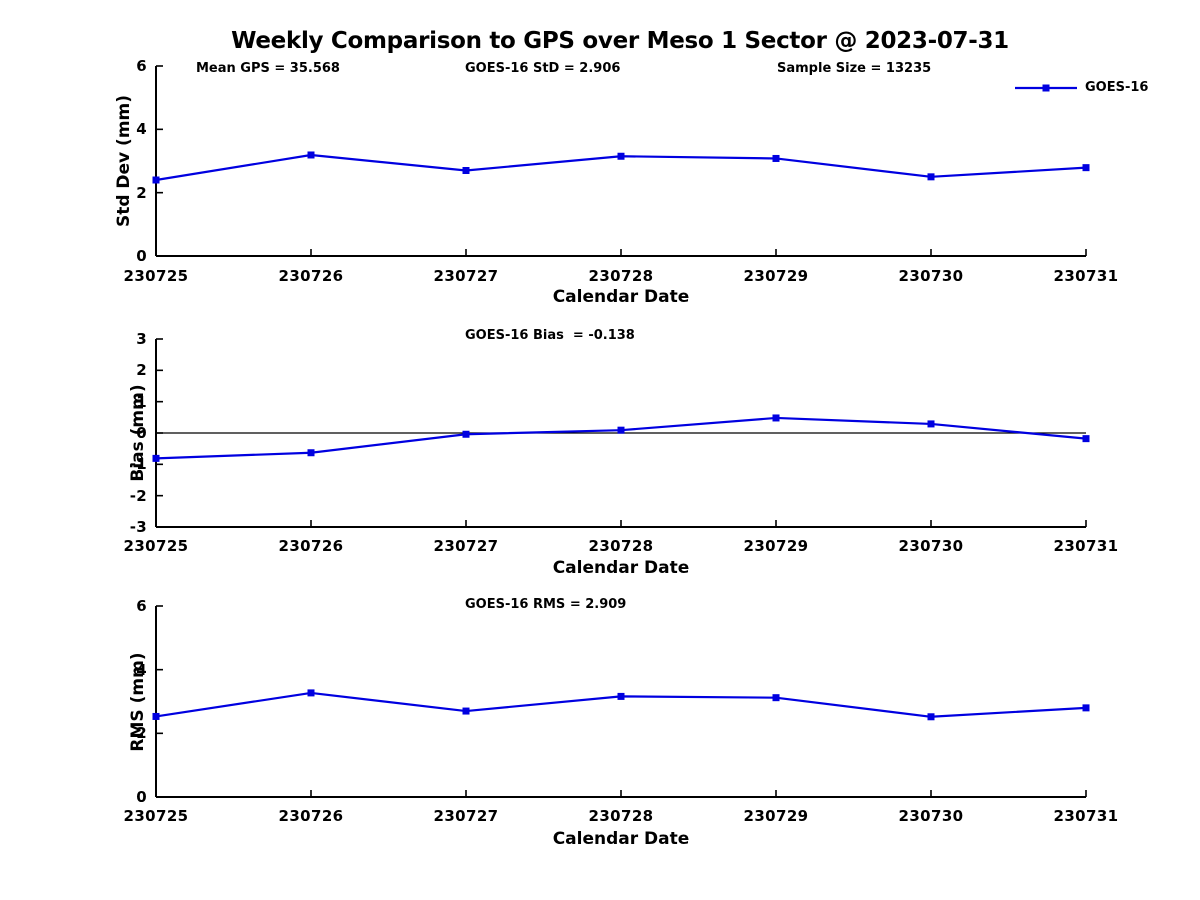  I want to click on annotation: Mean GPS = 35.568, so click(268, 68).